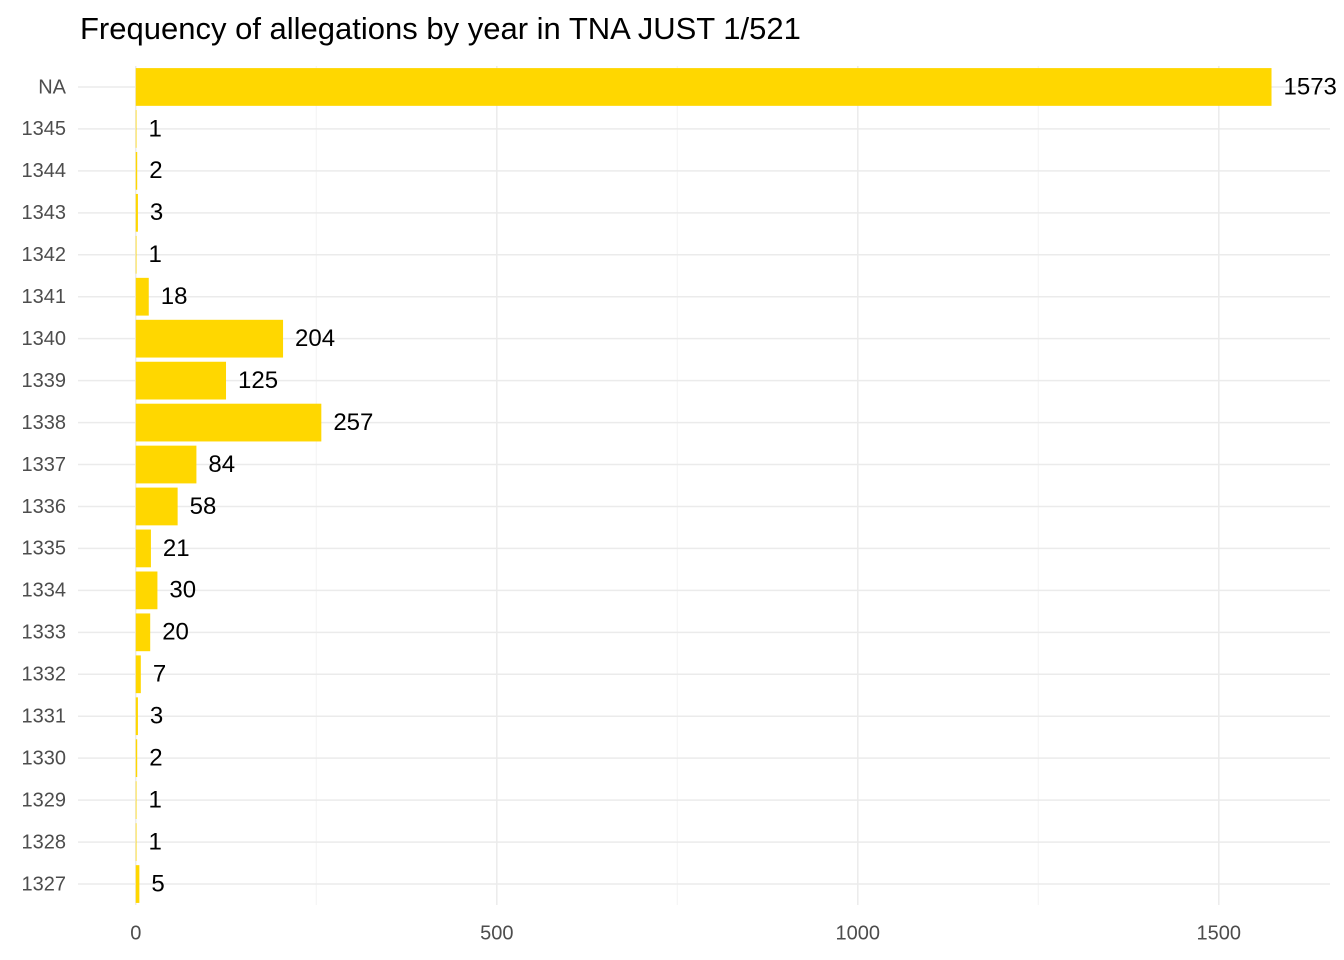 This screenshot has height=960, width=1344. Describe the element at coordinates (1310, 86) in the screenshot. I see `value-label: 1573` at that location.